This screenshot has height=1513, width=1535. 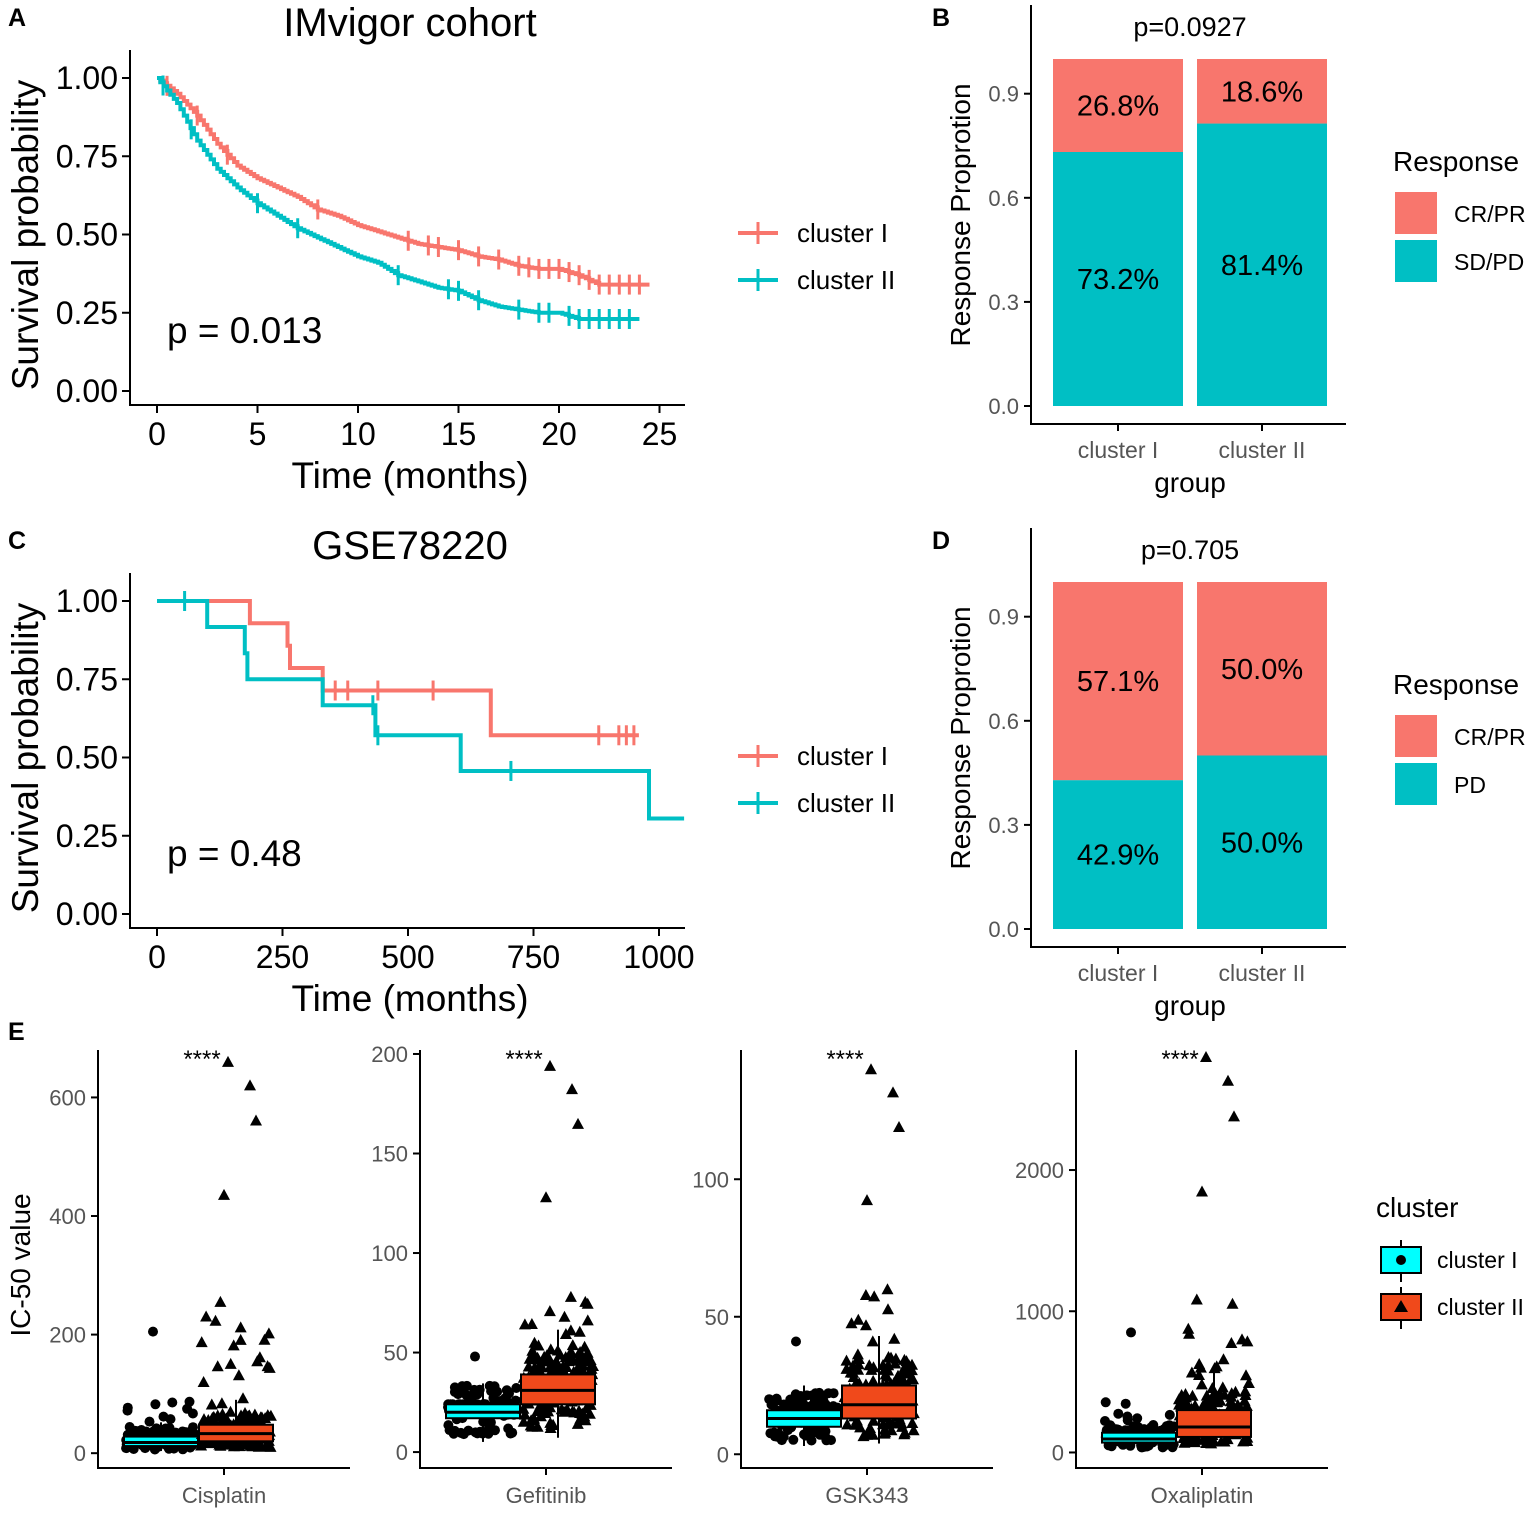 What do you see at coordinates (1489, 262) in the screenshot?
I see `legend-label-sdpd: SD/PD` at bounding box center [1489, 262].